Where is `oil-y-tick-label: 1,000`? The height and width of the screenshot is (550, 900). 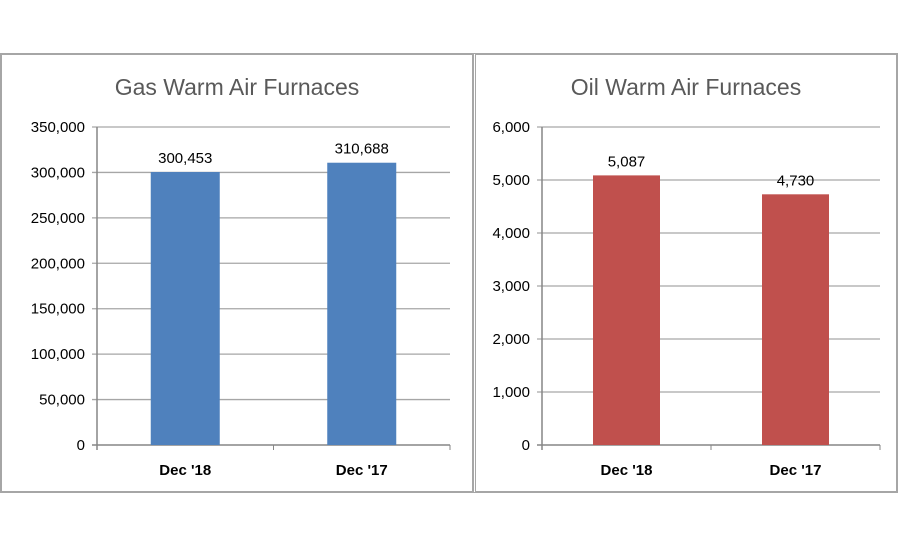
oil-y-tick-label: 1,000 is located at coordinates (511, 392).